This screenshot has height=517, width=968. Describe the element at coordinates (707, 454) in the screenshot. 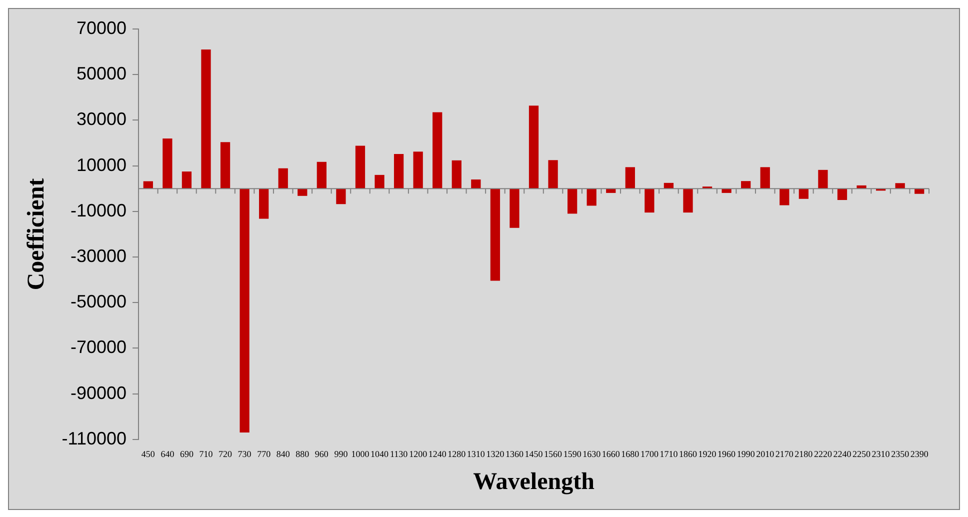

I see `x-tick-label: 1920` at that location.